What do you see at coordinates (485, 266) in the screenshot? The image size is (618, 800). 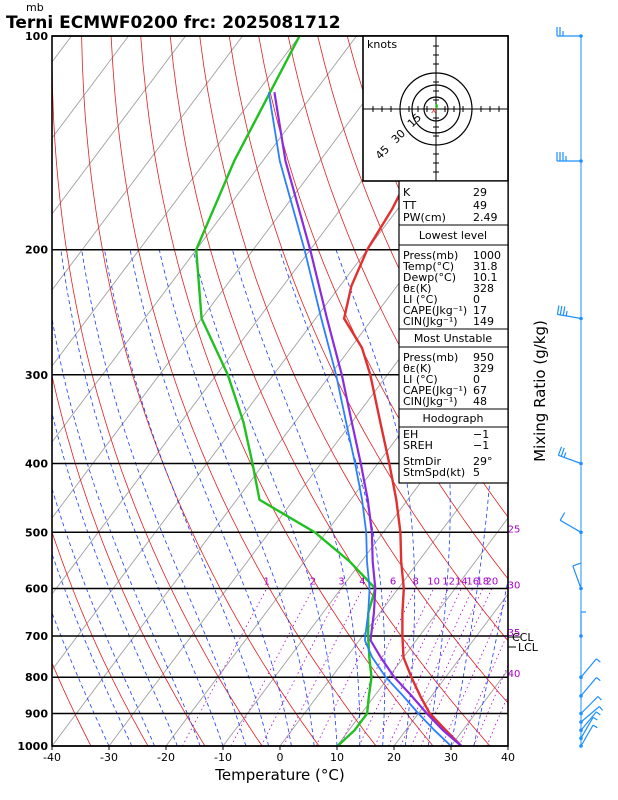 I see `ll-temp-value: 31.8` at bounding box center [485, 266].